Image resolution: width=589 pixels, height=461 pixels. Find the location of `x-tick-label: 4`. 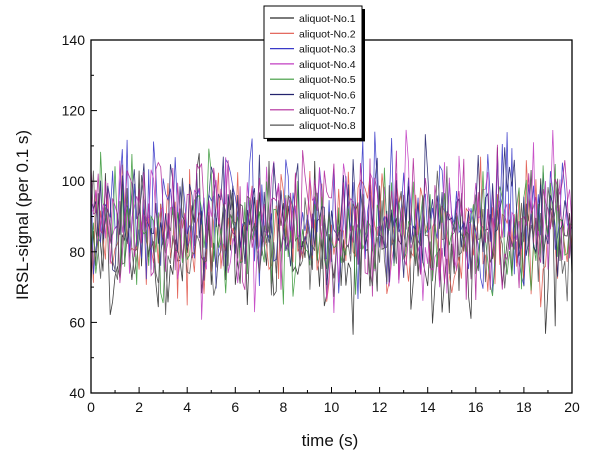

x-tick-label: 4 is located at coordinates (187, 407).